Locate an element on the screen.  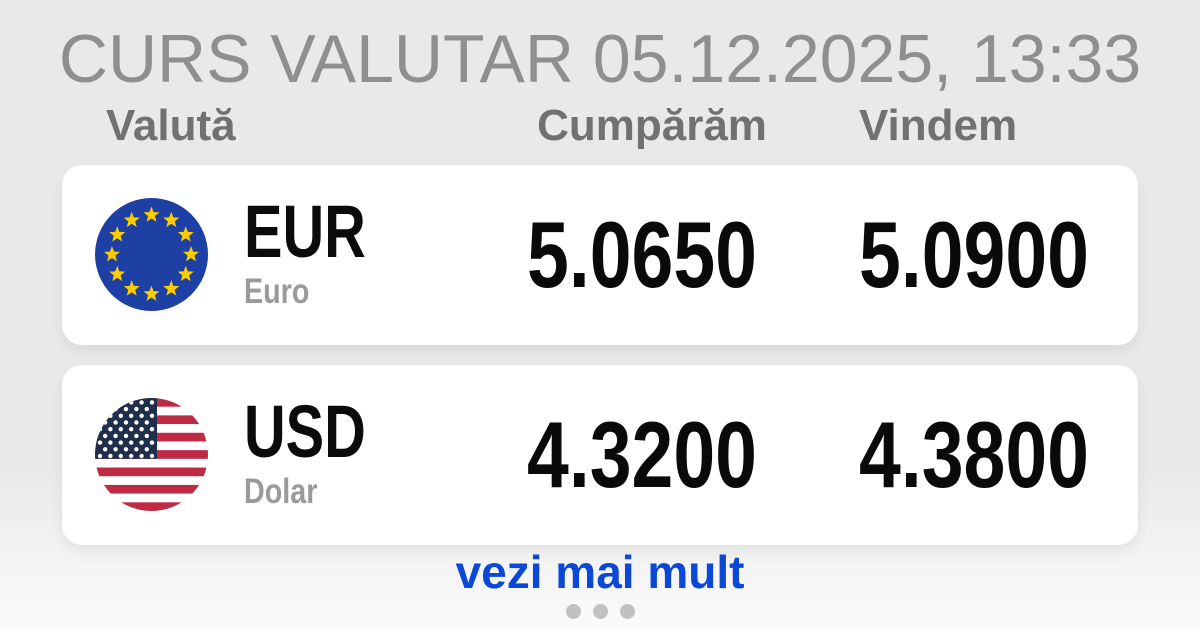
sell-rate-eur: 5.0900 is located at coordinates (974, 254).